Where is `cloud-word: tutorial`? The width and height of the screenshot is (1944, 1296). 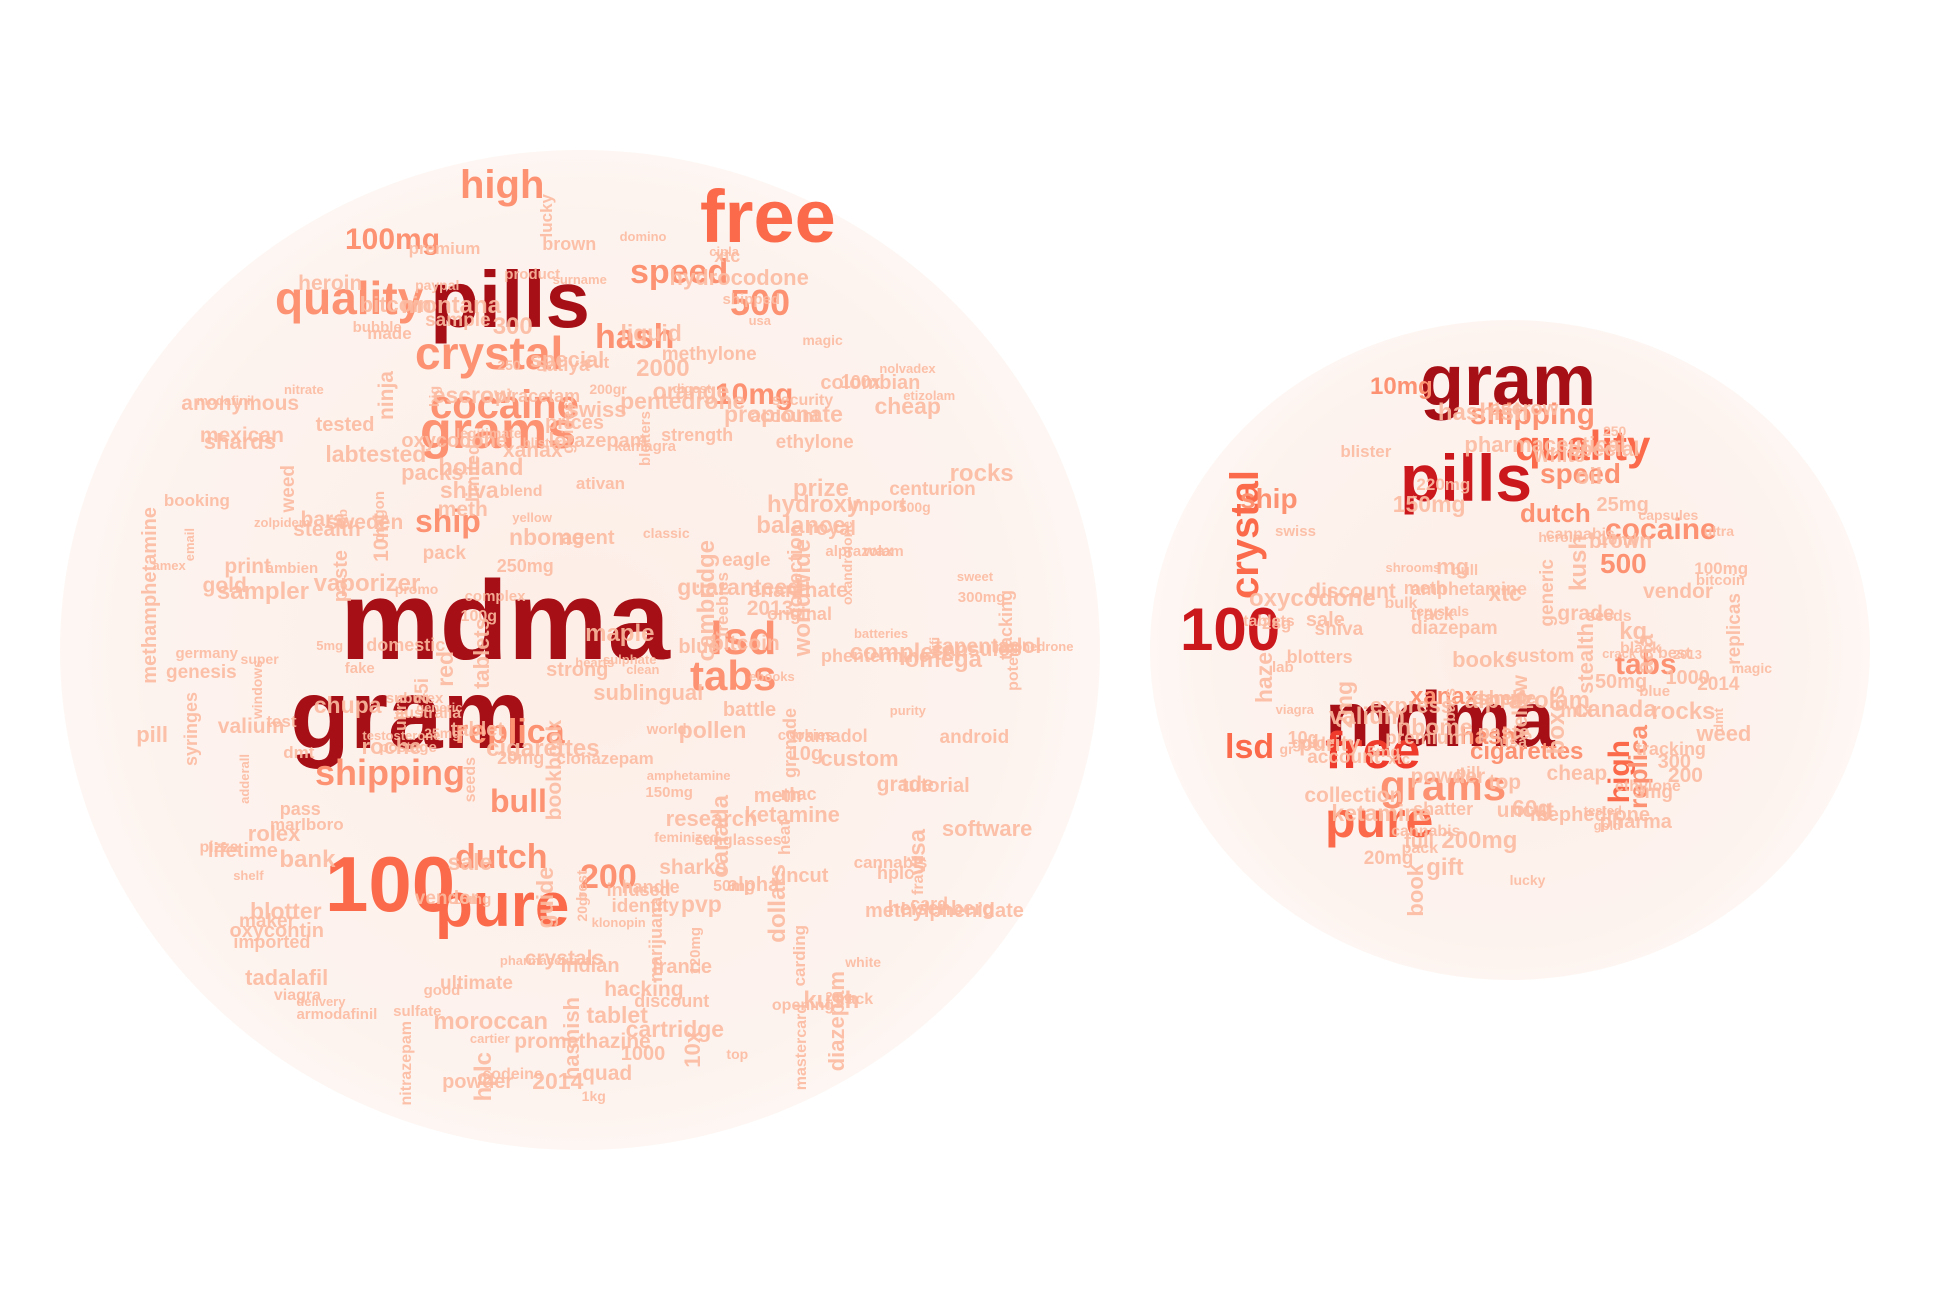 cloud-word: tutorial is located at coordinates (935, 785).